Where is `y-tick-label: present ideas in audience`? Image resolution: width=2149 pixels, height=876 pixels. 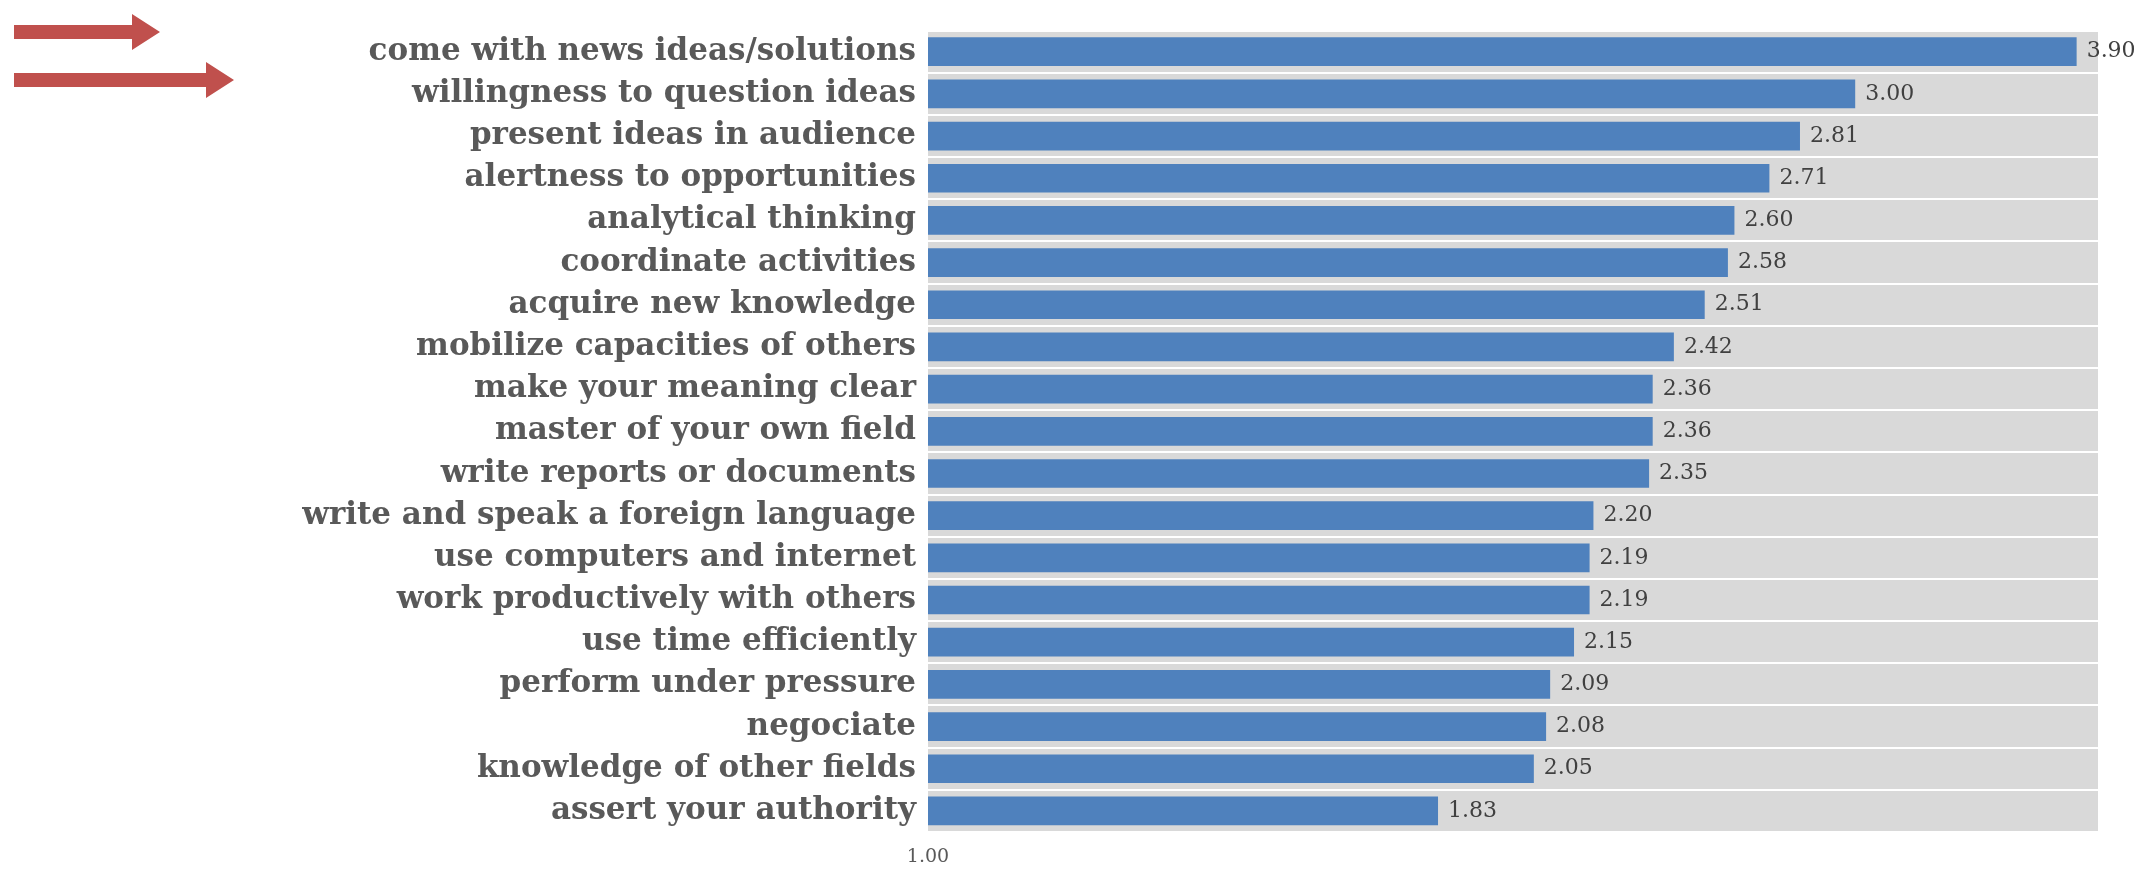 y-tick-label: present ideas in audience is located at coordinates (692, 133).